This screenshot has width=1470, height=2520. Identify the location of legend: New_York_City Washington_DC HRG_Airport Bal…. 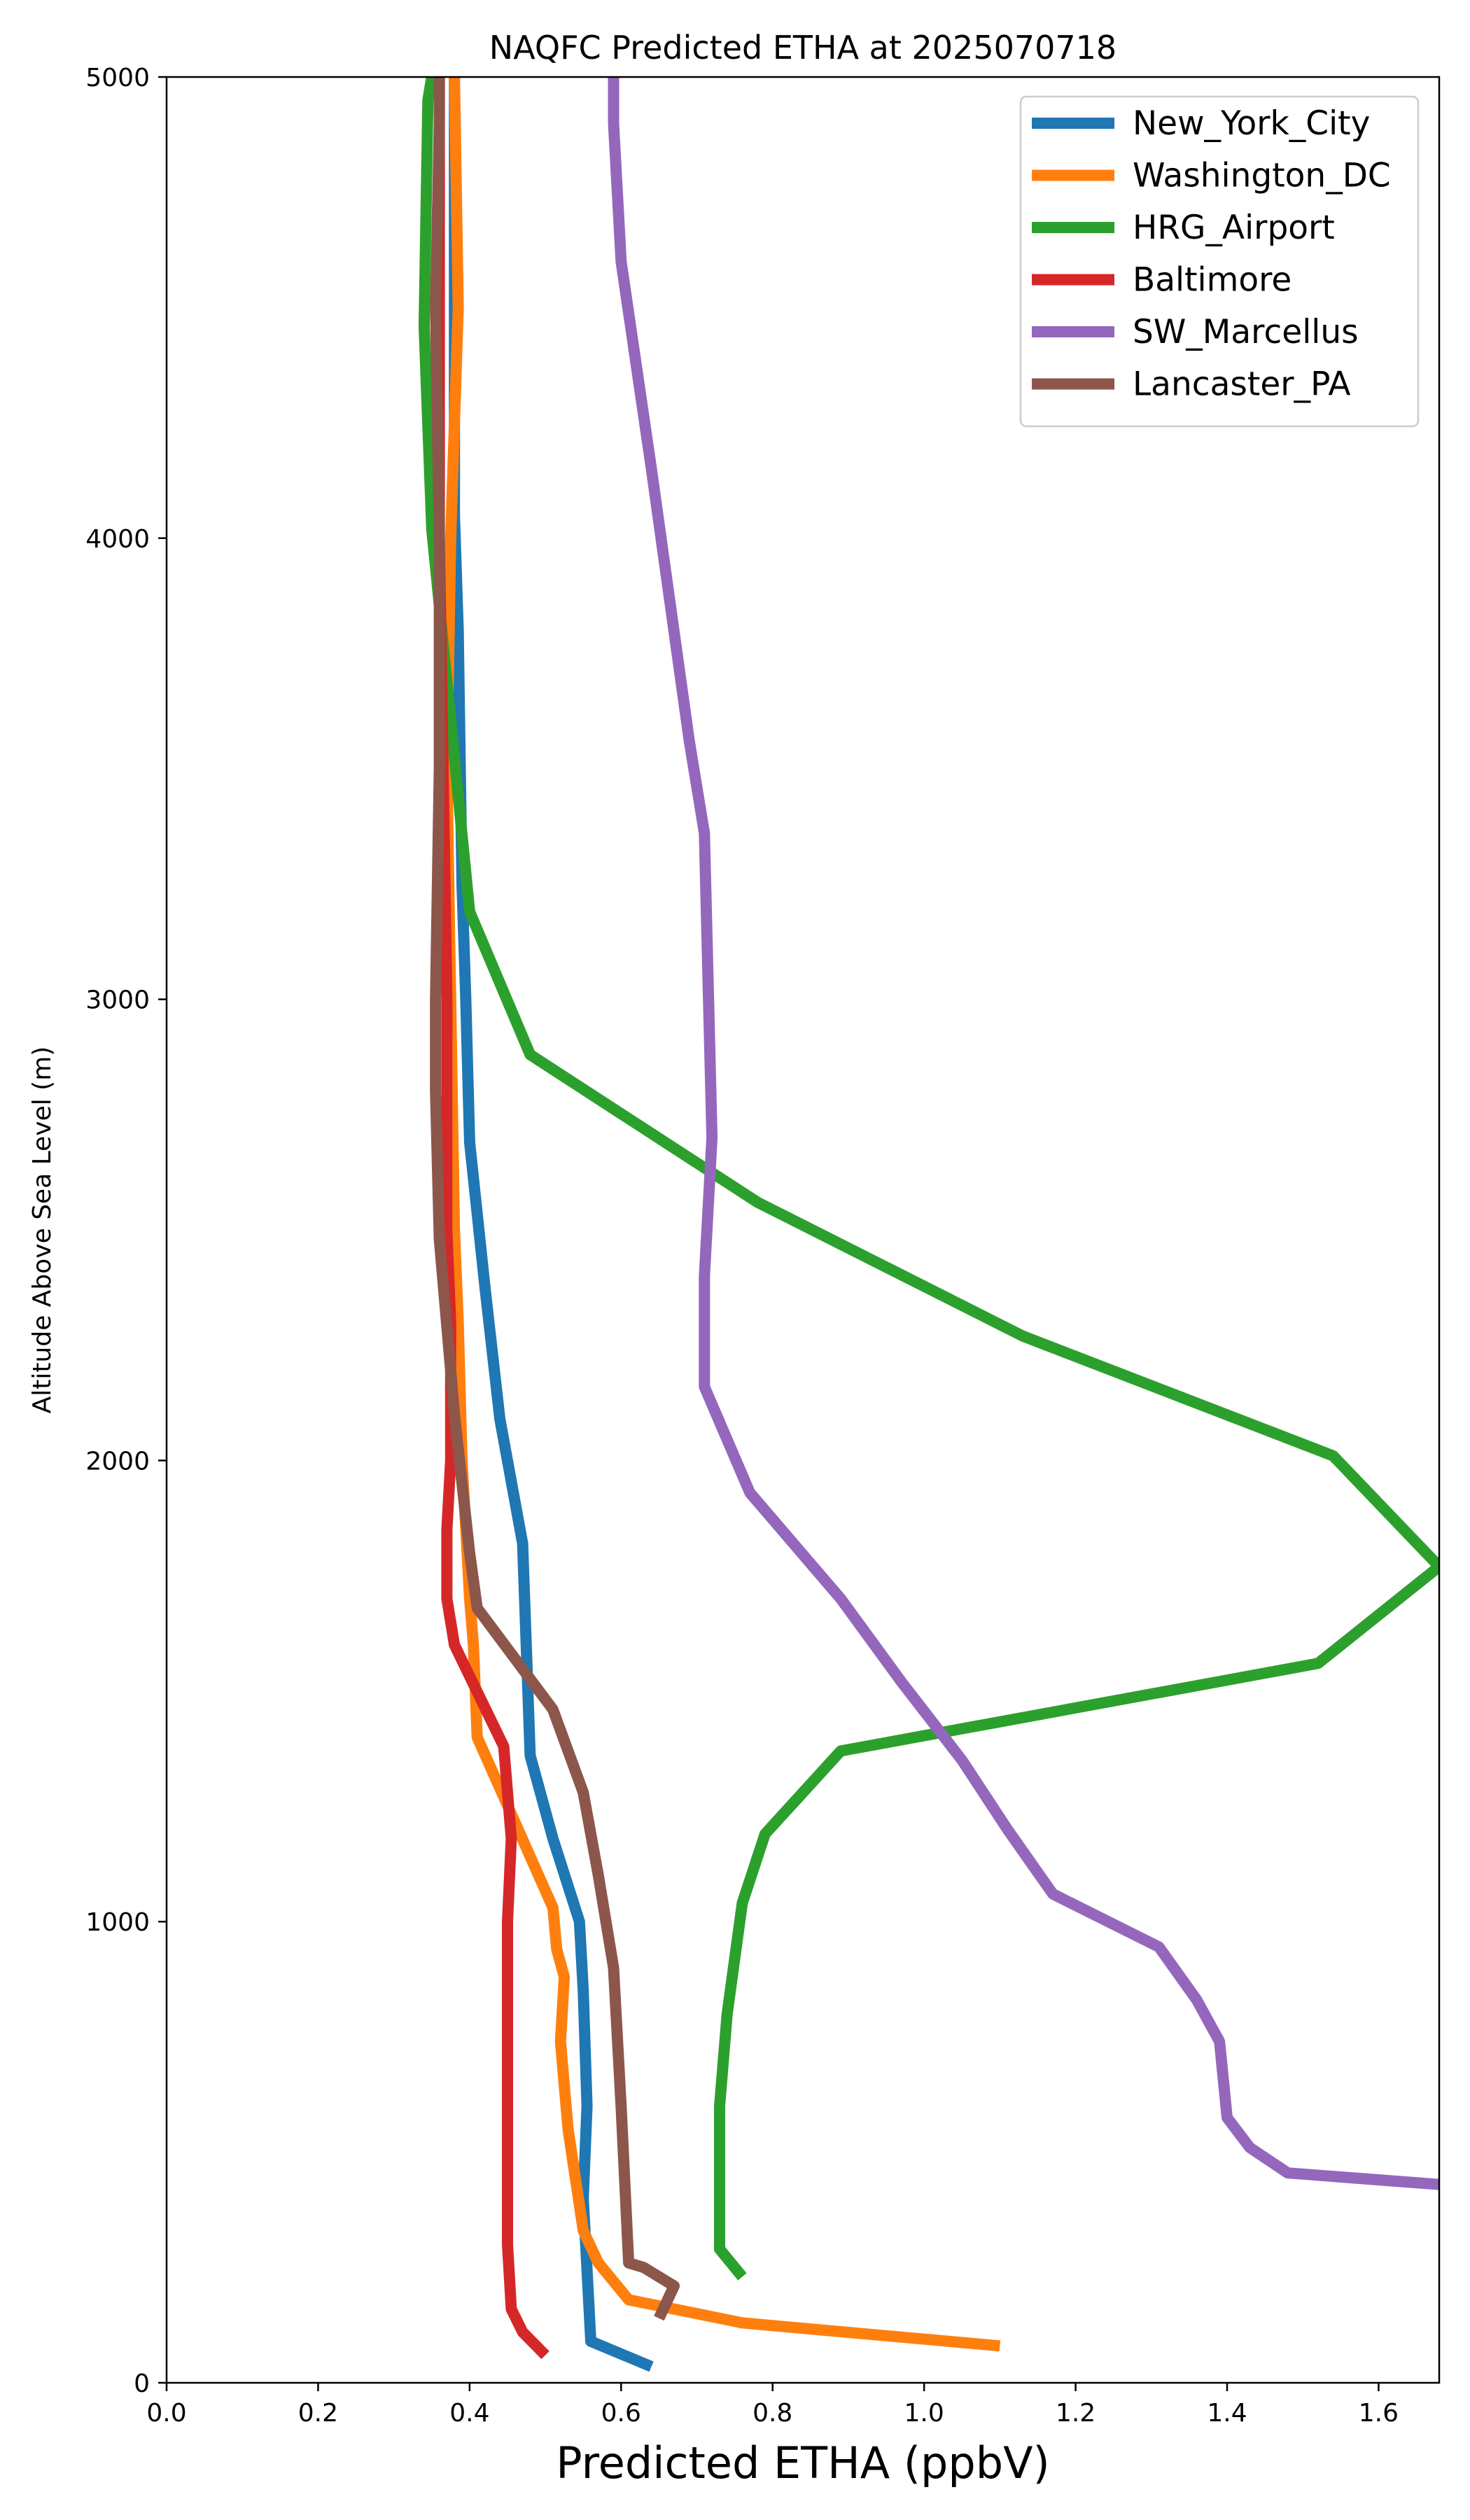
(1219, 261).